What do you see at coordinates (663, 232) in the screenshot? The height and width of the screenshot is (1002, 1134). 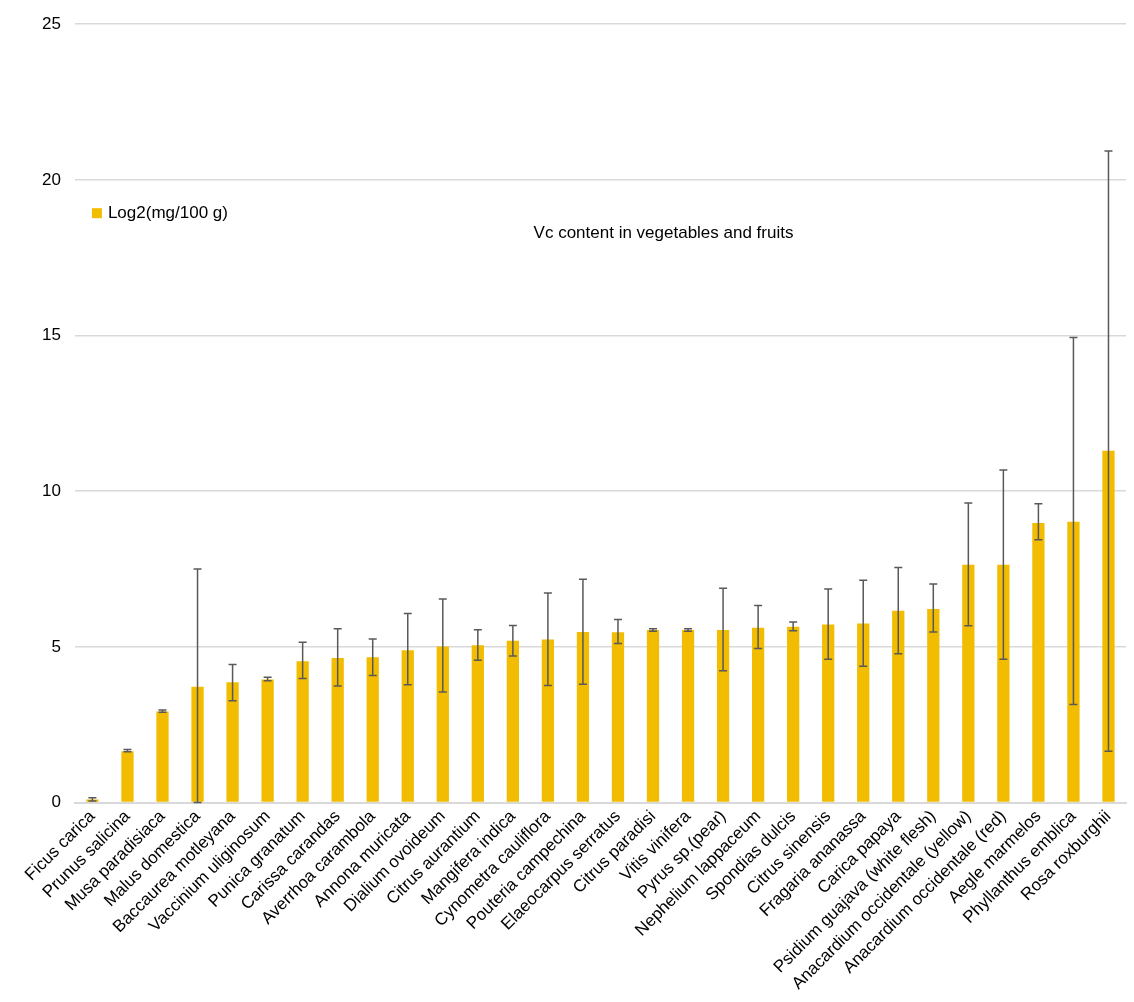 I see `text: Vc content in vegetables and fruits` at bounding box center [663, 232].